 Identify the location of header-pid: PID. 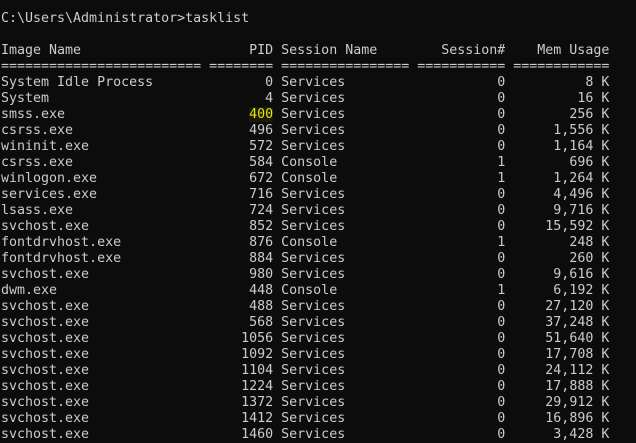
(261, 50).